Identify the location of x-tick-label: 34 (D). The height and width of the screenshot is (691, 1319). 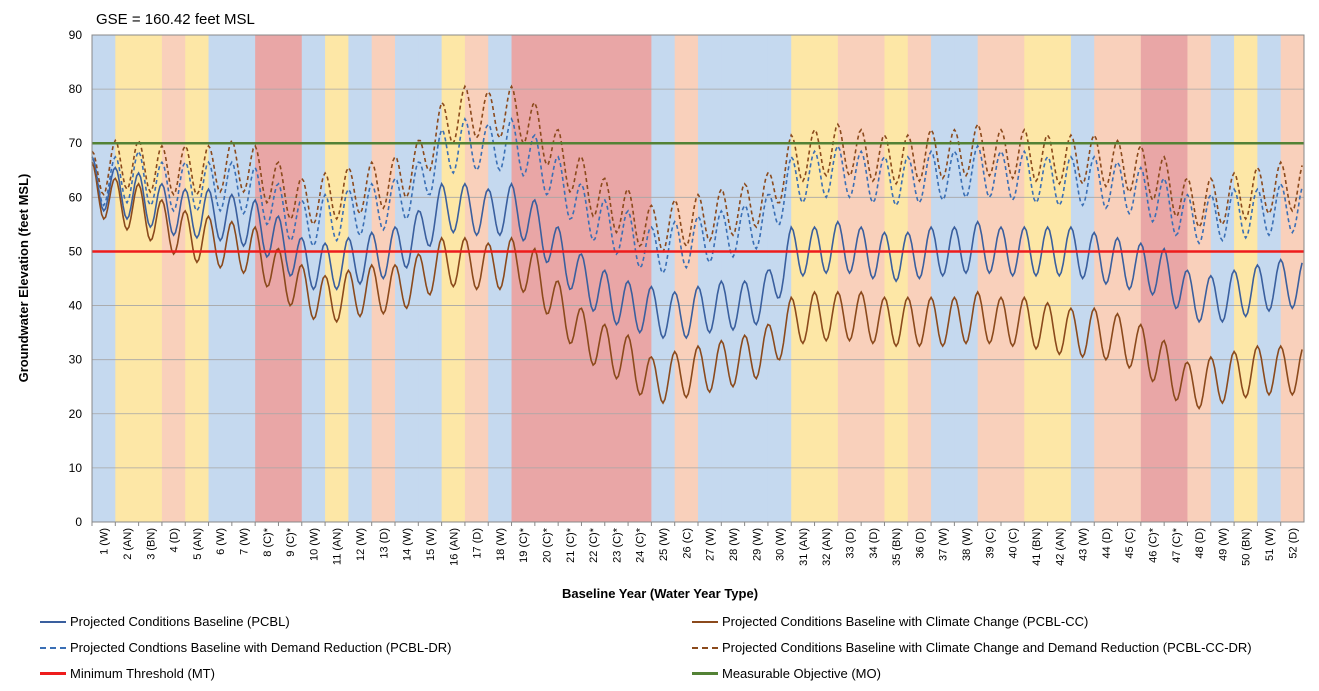
(874, 543).